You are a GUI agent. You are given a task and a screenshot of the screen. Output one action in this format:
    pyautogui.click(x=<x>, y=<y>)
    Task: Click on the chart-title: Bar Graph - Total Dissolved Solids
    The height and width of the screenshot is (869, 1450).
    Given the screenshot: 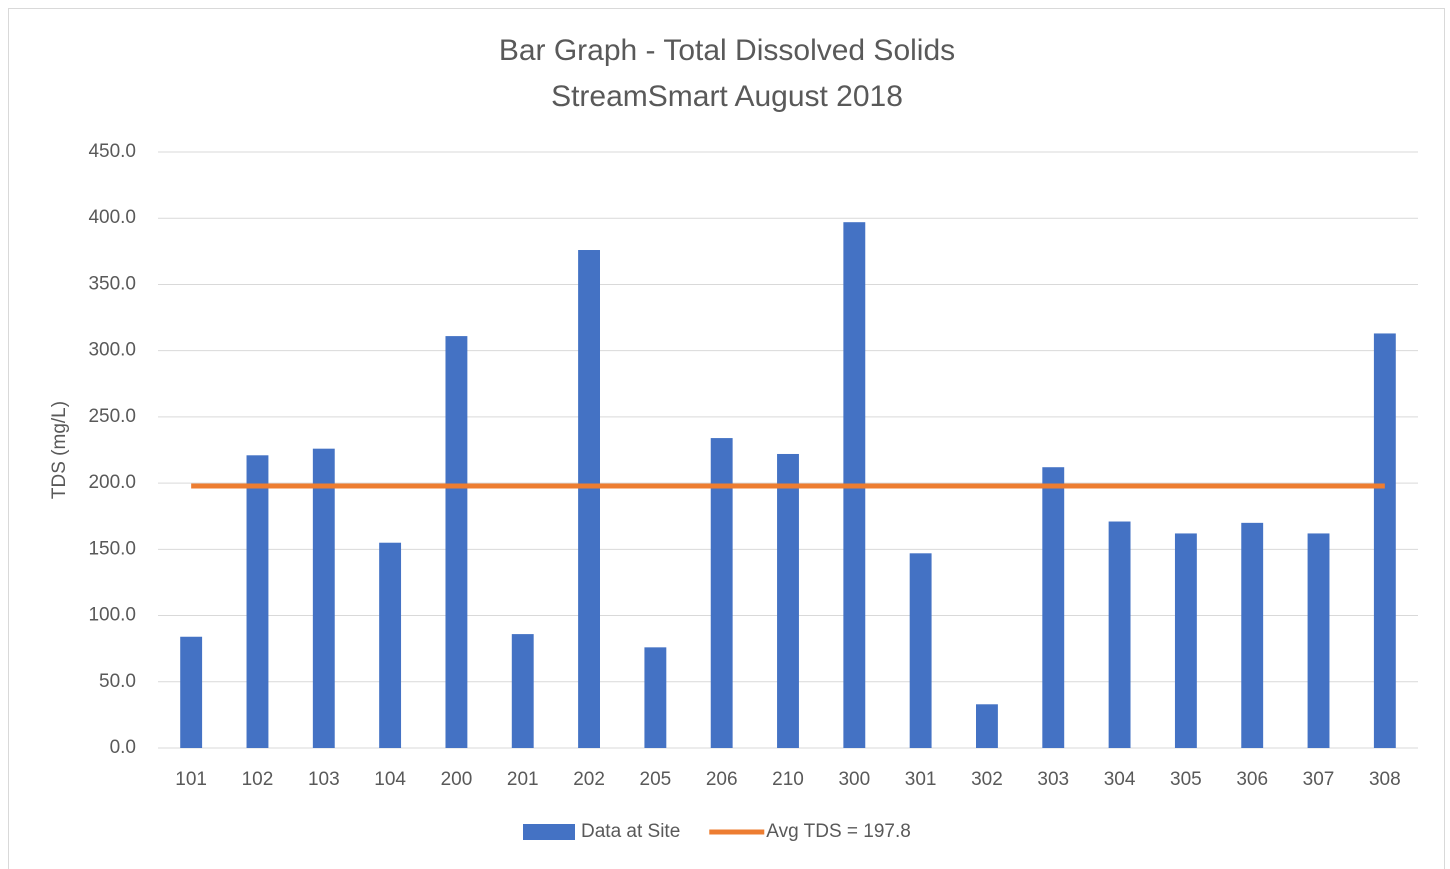 What is the action you would take?
    pyautogui.click(x=727, y=50)
    